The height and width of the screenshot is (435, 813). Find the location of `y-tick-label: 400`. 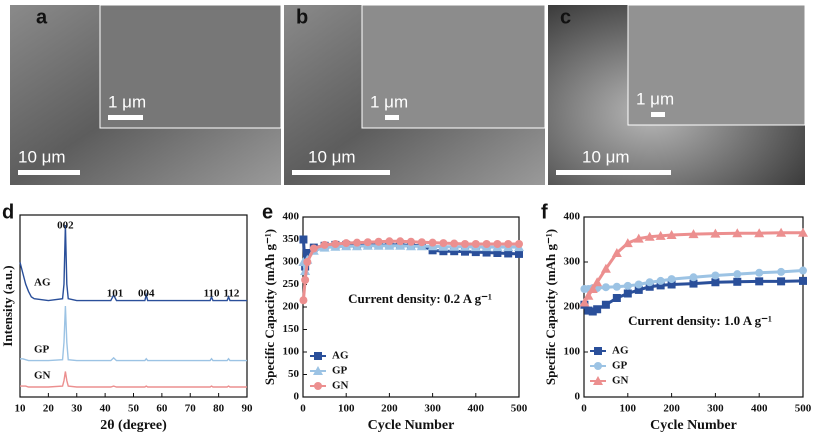

y-tick-label: 400 is located at coordinates (572, 217).